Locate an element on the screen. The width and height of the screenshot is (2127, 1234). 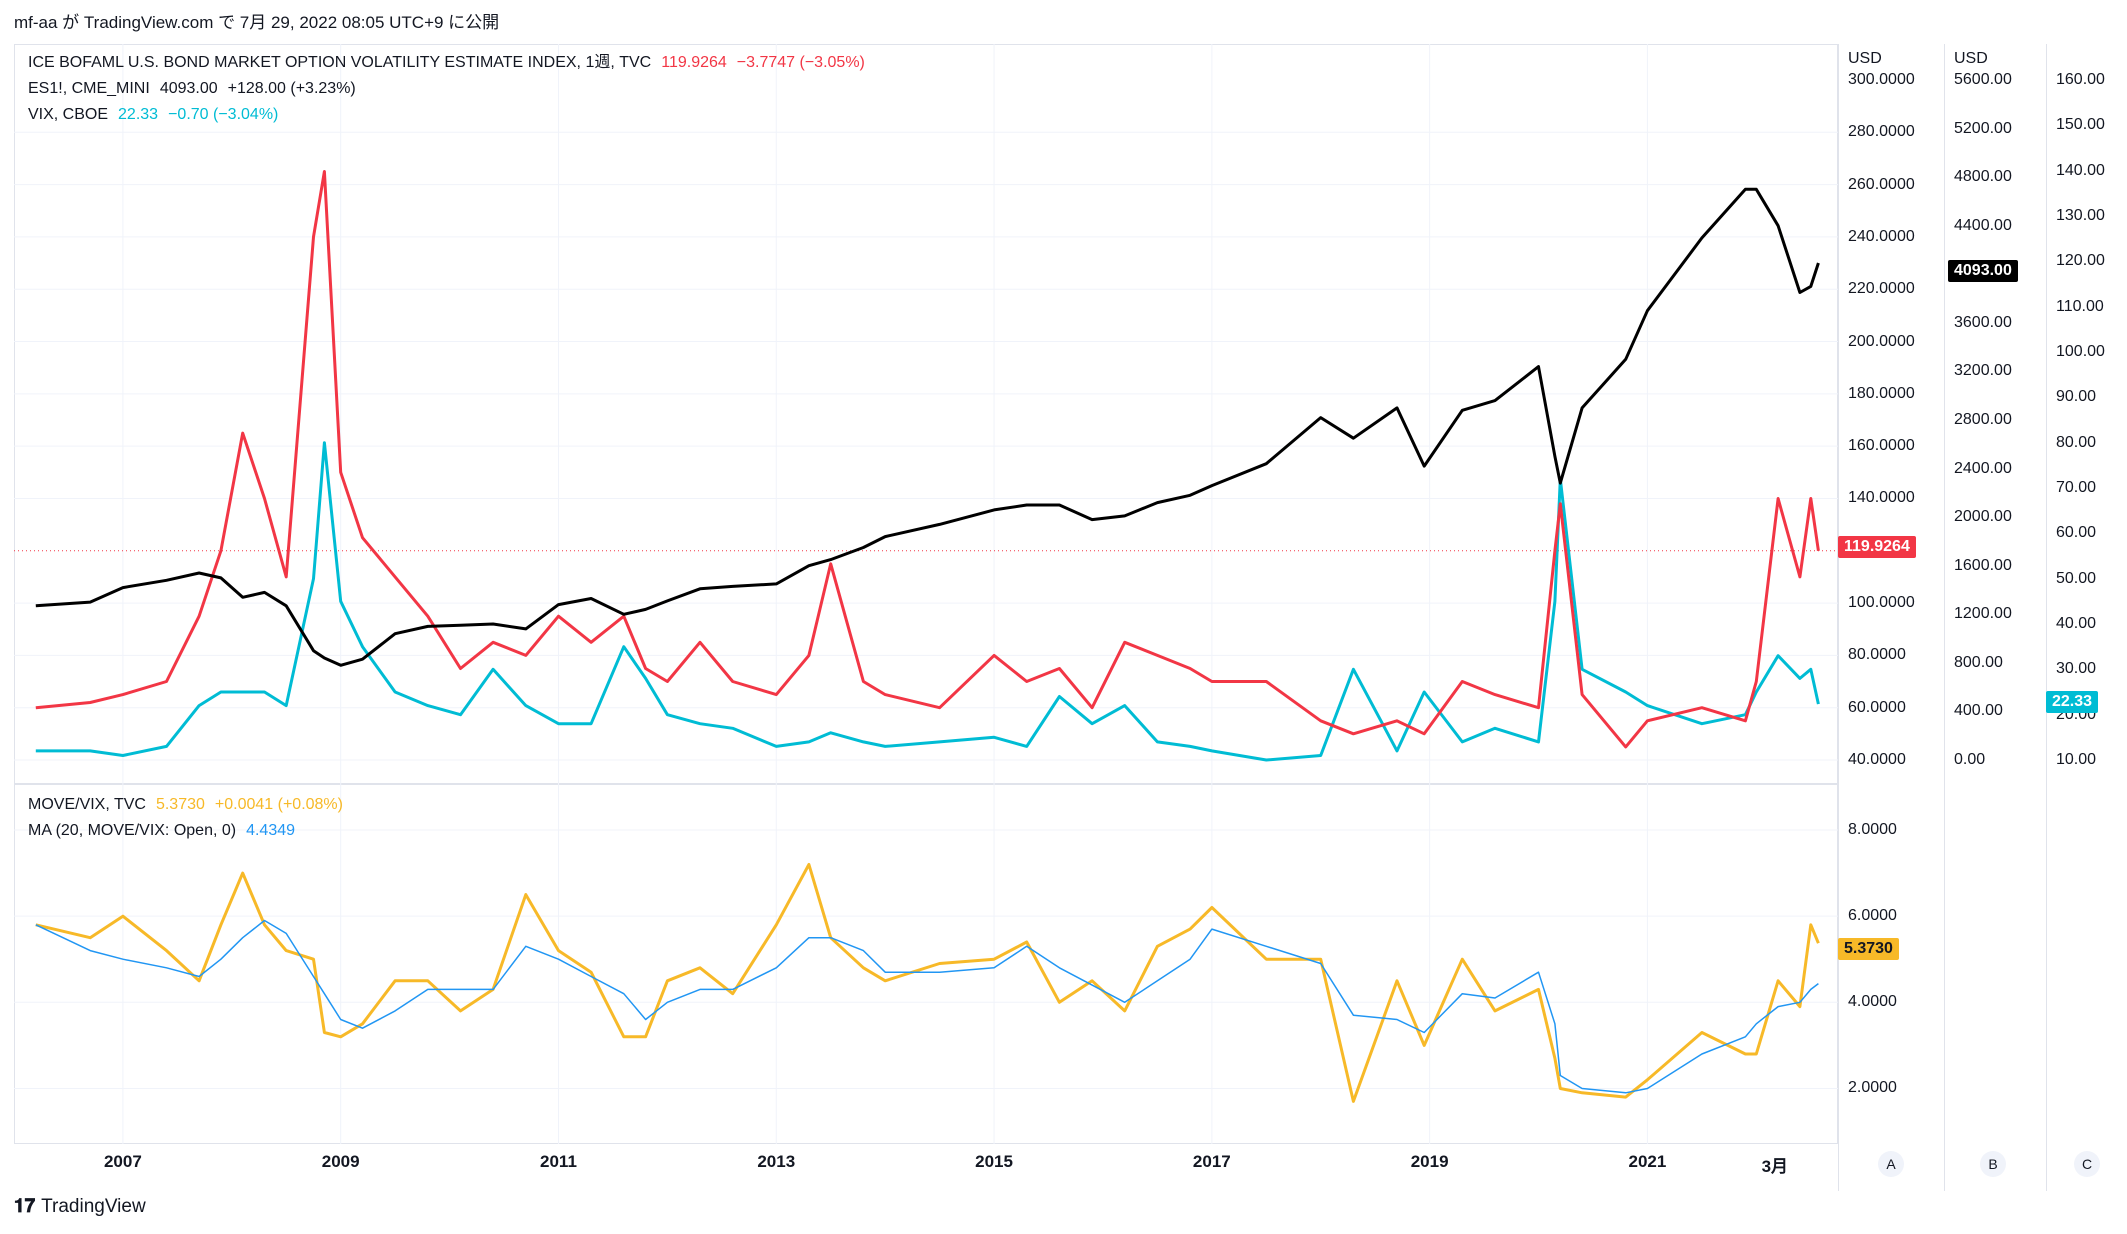
footer-brand: 𝟏𝟕 TradingView is located at coordinates (80, 1207).